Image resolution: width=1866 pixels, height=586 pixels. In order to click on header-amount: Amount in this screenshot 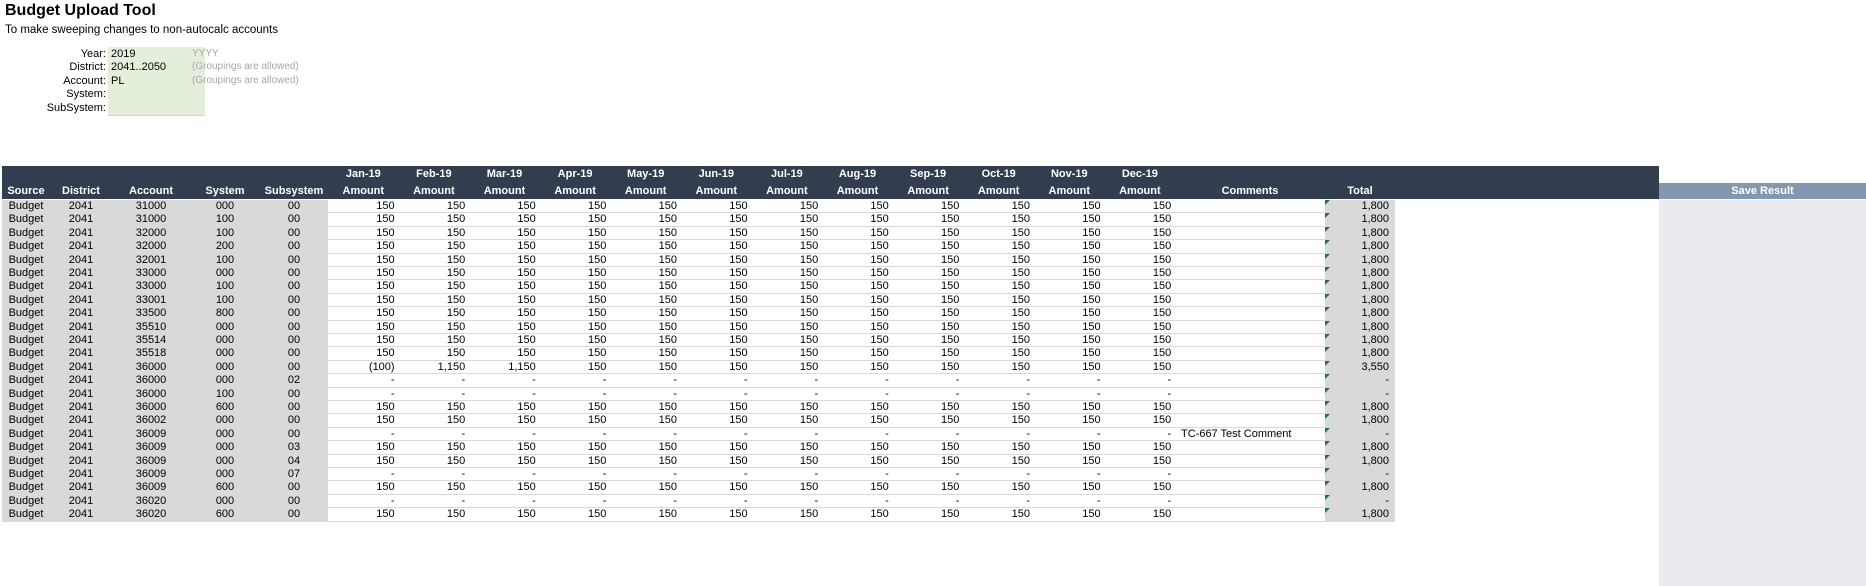, I will do `click(363, 191)`.